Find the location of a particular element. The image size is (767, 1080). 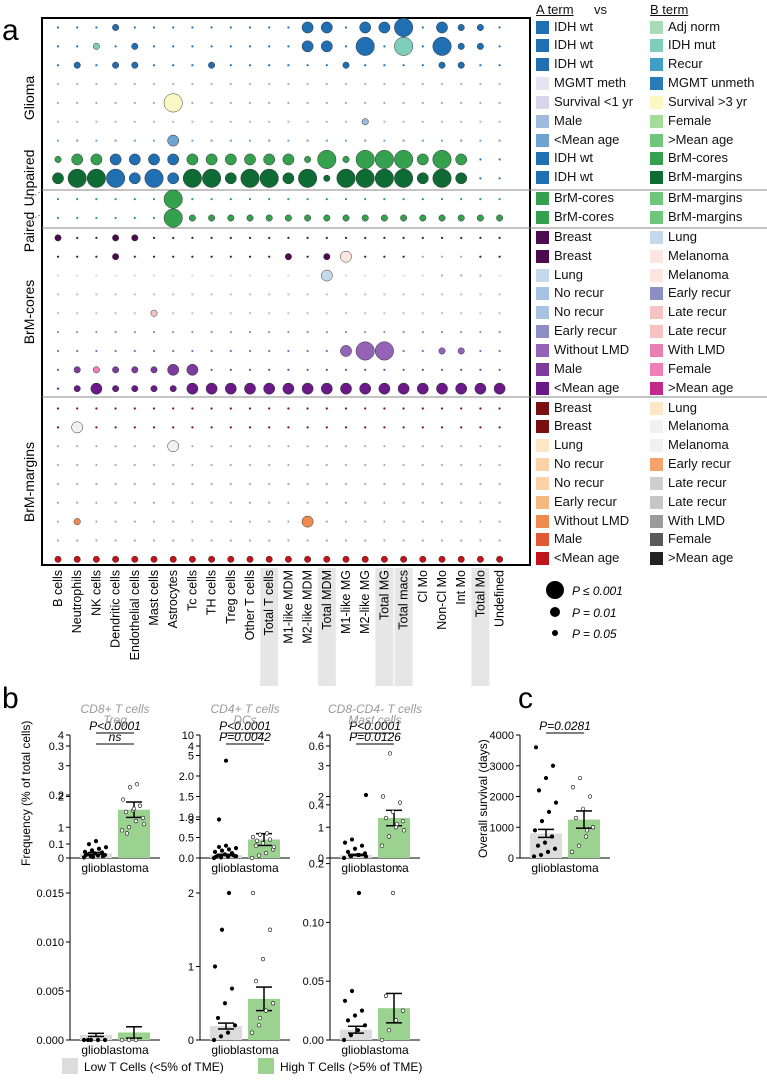

a-term-label: BrM-cores is located at coordinates (584, 198).